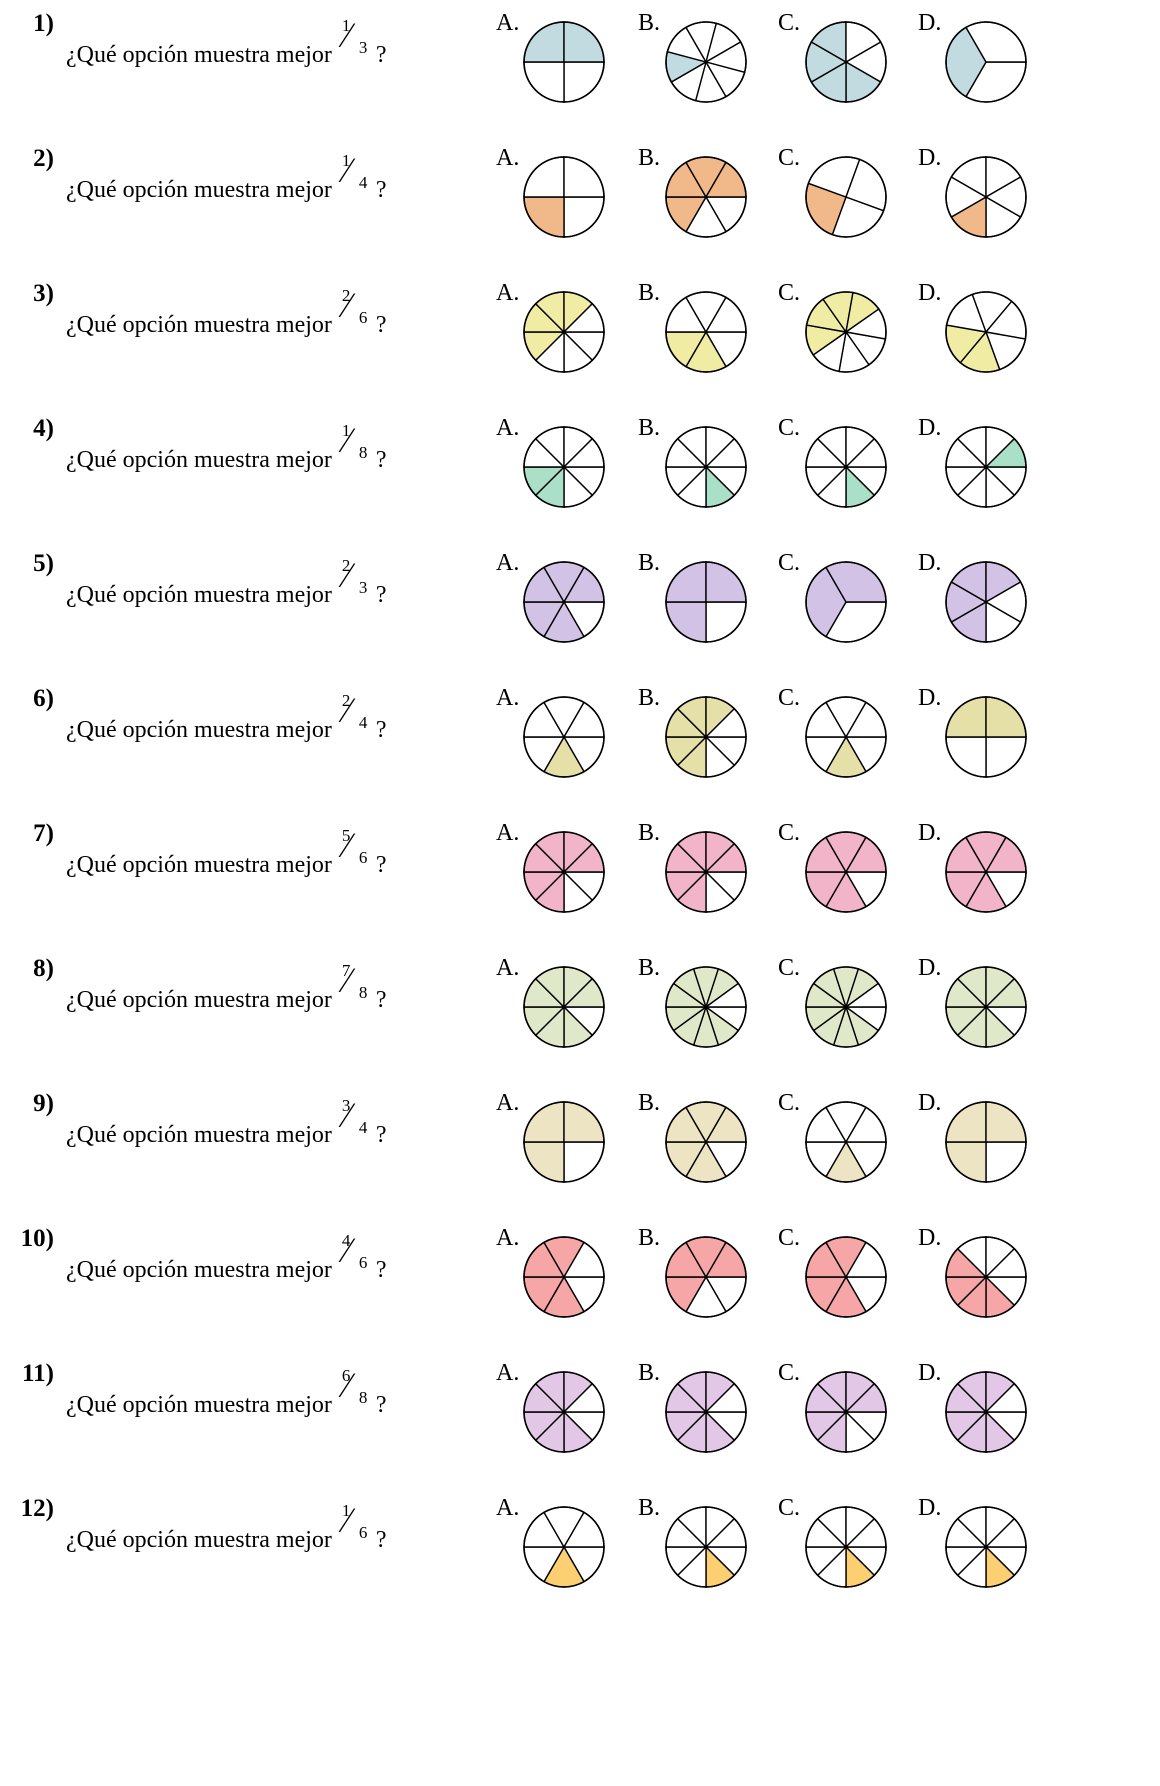 This screenshot has height=1786, width=1160. I want to click on question-number: 9), so click(43, 1103).